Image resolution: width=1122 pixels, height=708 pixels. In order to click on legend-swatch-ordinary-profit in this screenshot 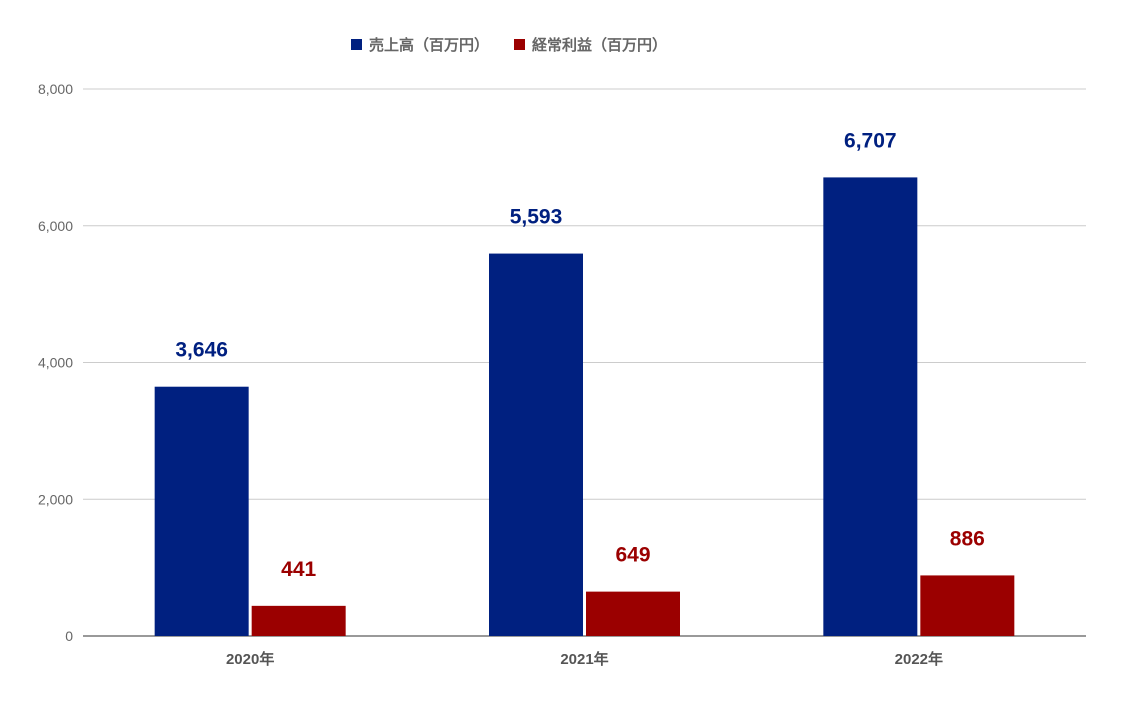, I will do `click(519, 44)`.